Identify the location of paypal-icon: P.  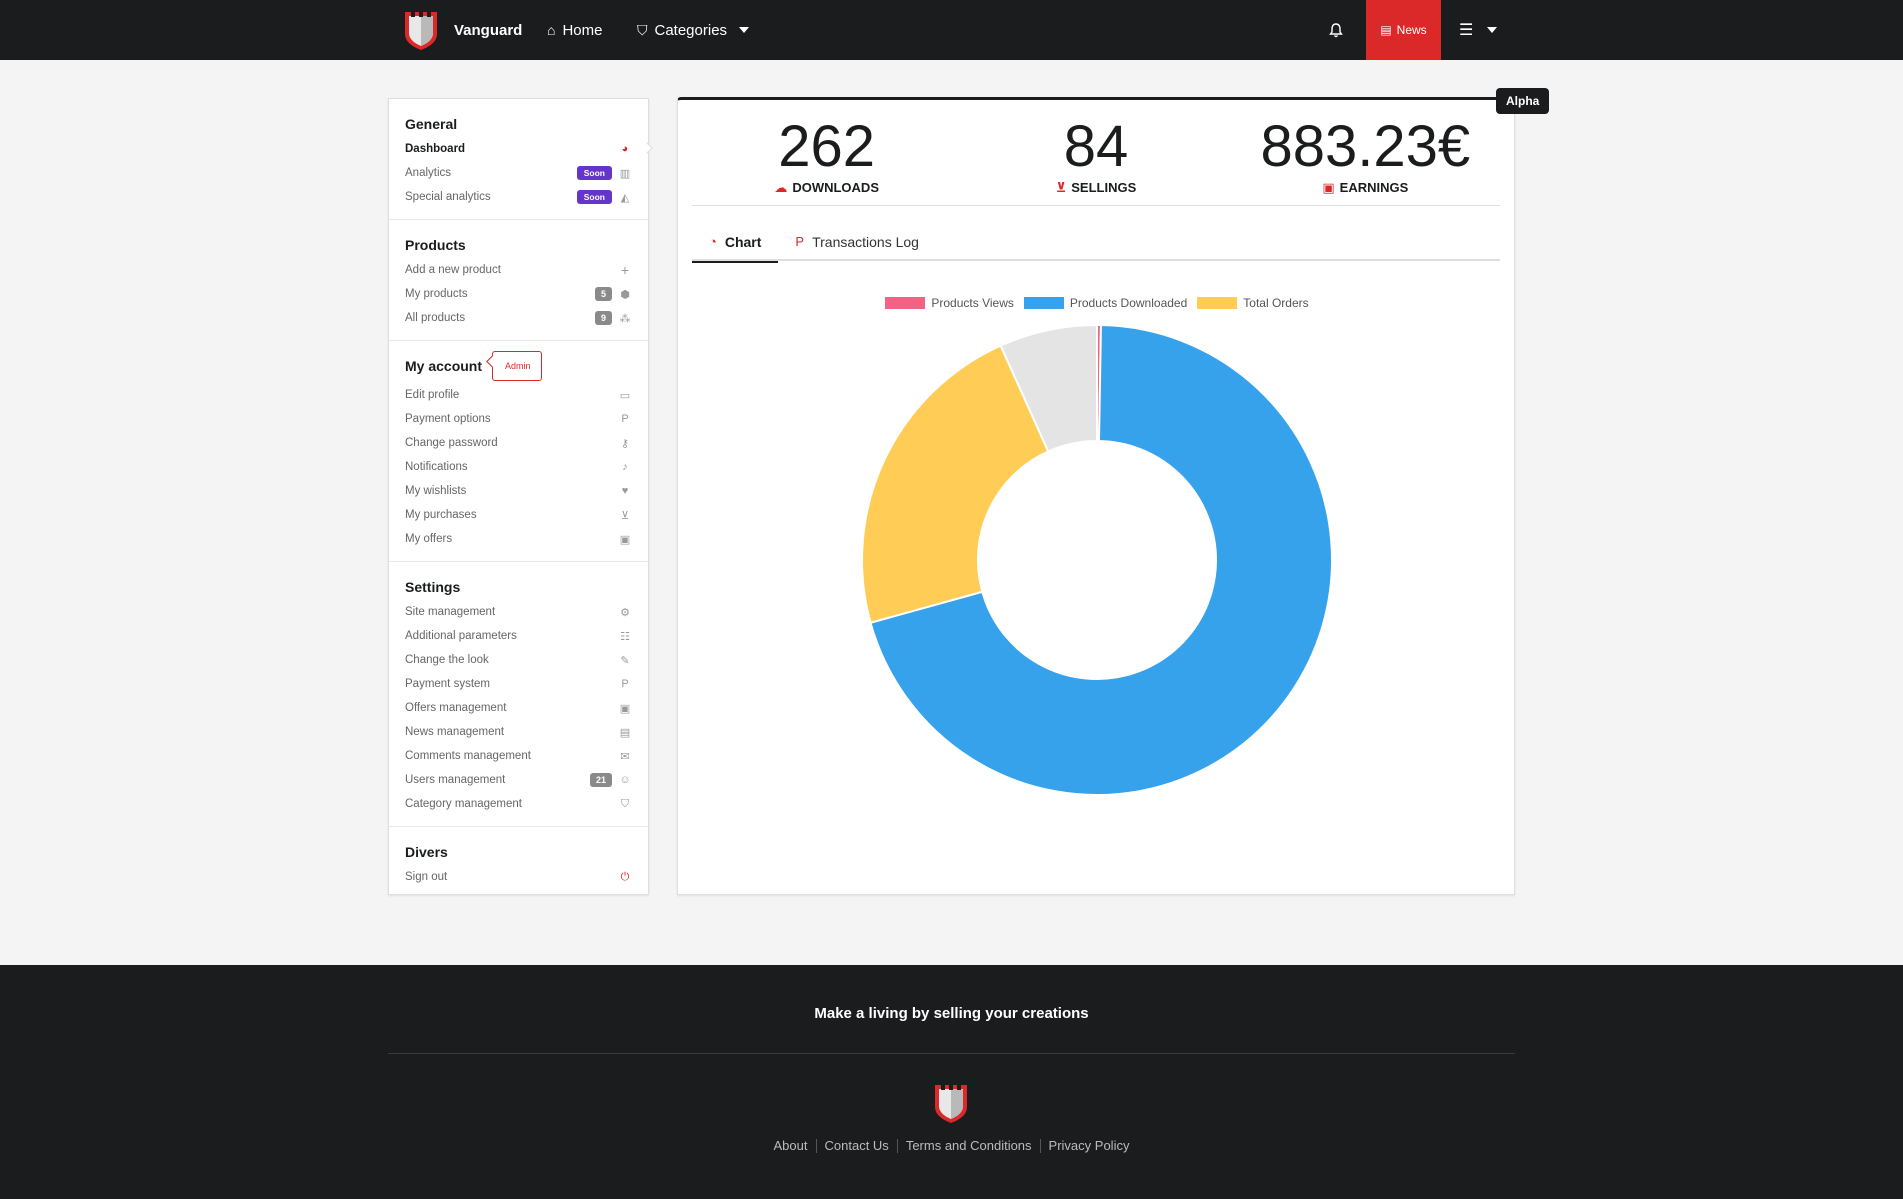
(625, 419).